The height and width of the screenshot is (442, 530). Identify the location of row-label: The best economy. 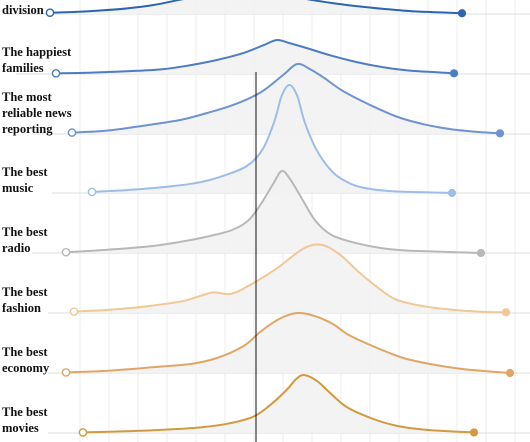
(26, 360).